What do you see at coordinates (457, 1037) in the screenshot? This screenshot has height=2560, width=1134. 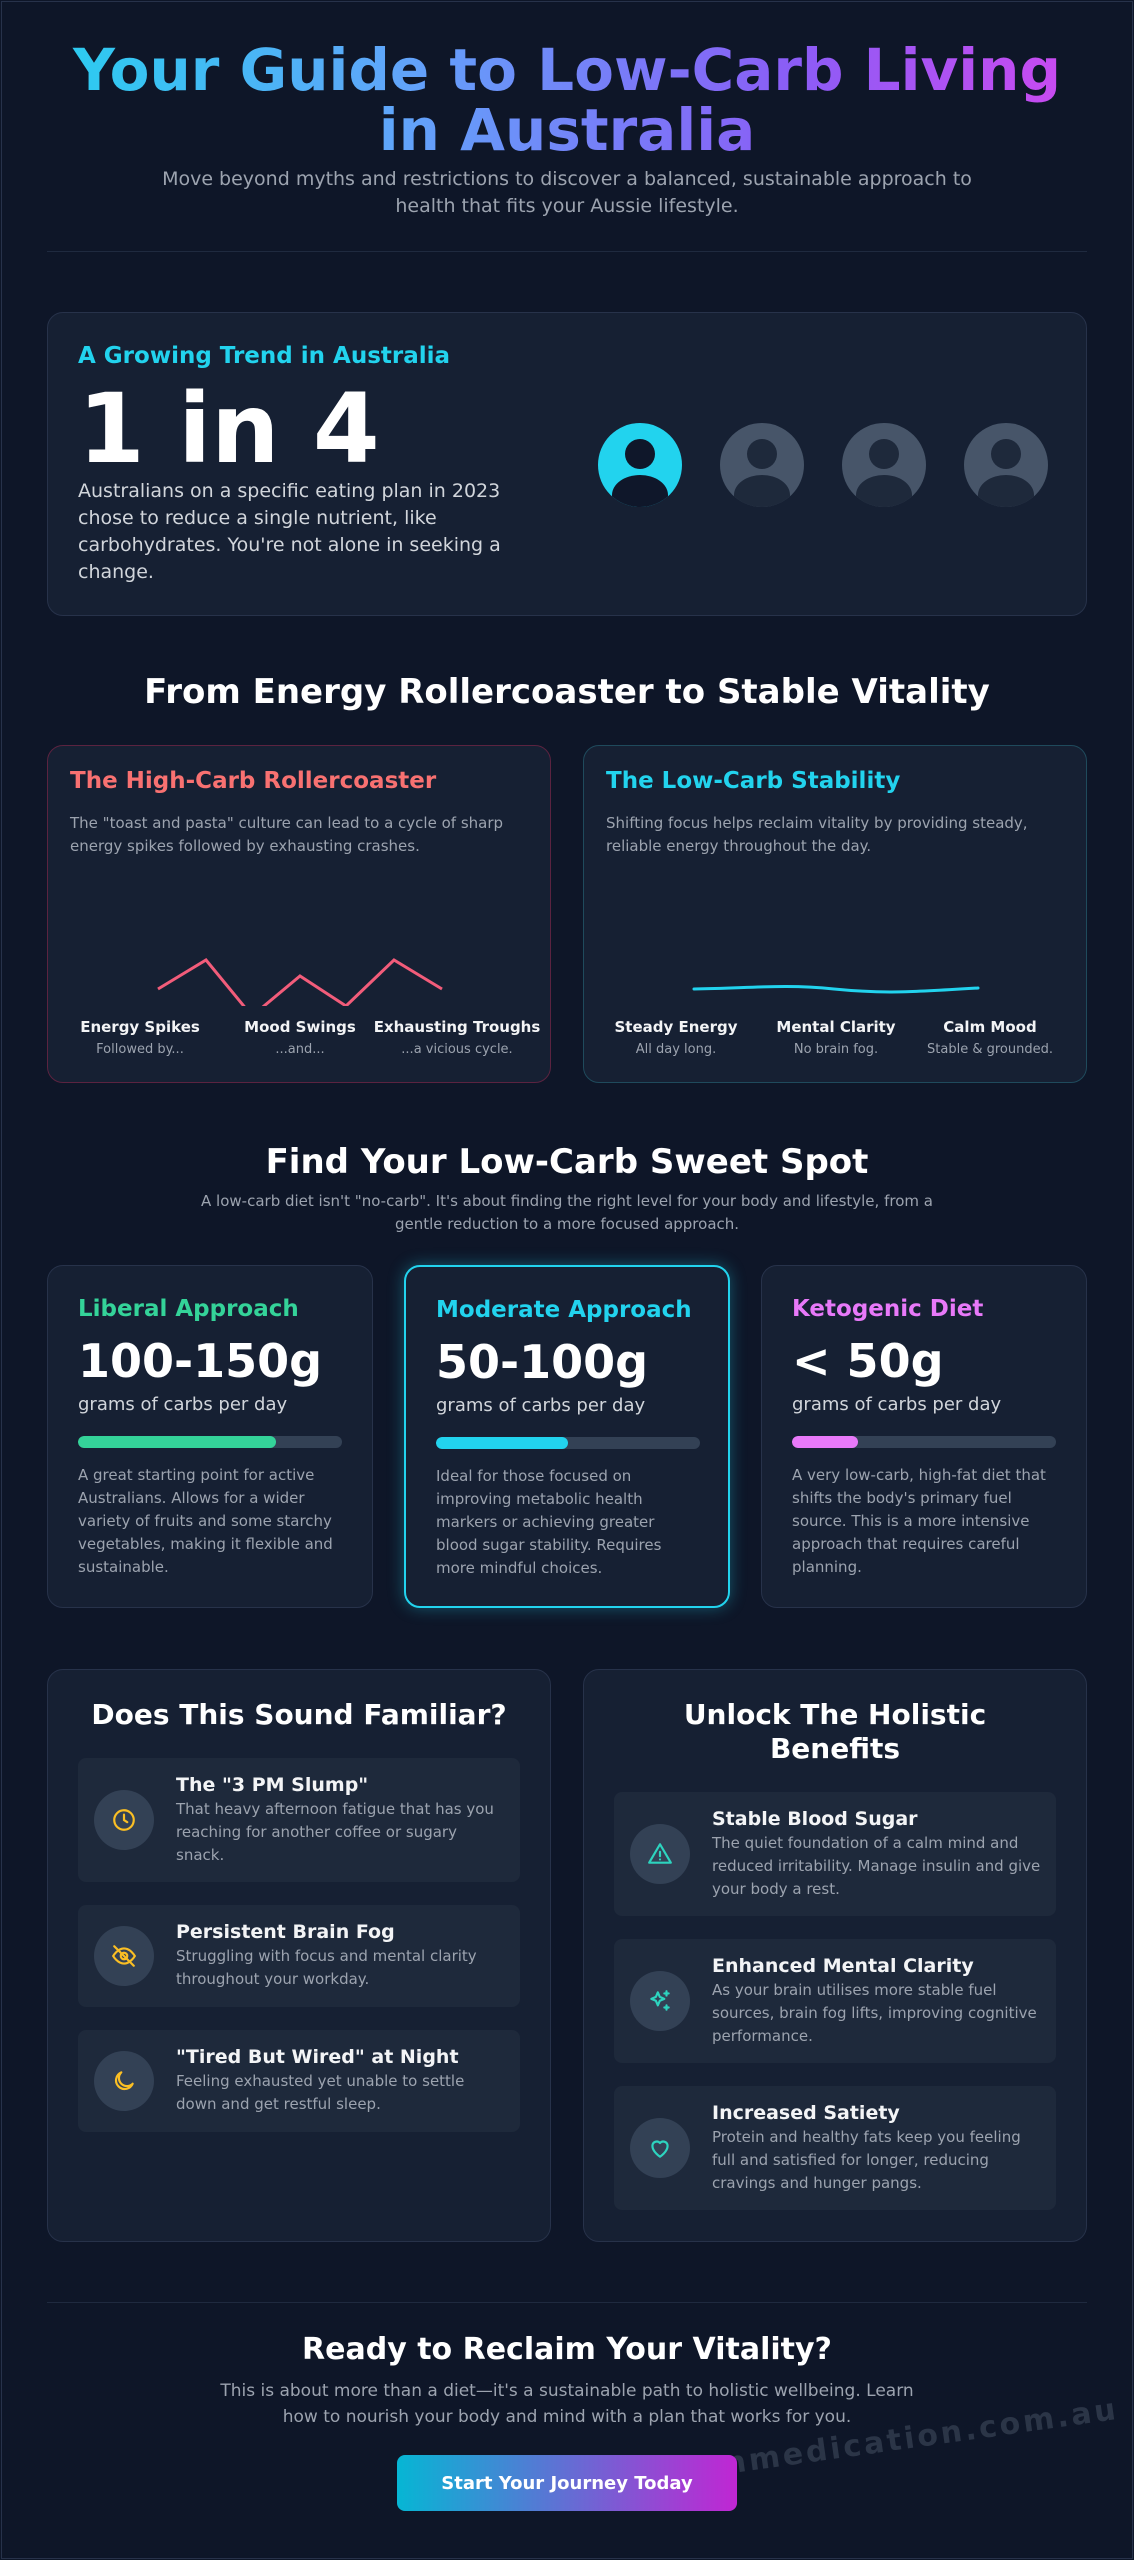 I see `high-carb-label-3: Exhausting Troughs ...a vicious cycle.` at bounding box center [457, 1037].